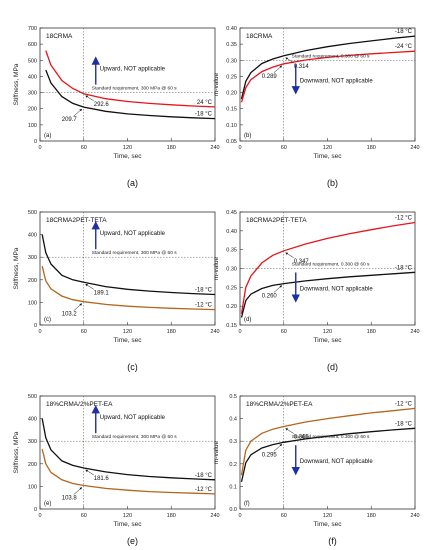  I want to click on value-annotation: 292.6, so click(102, 105).